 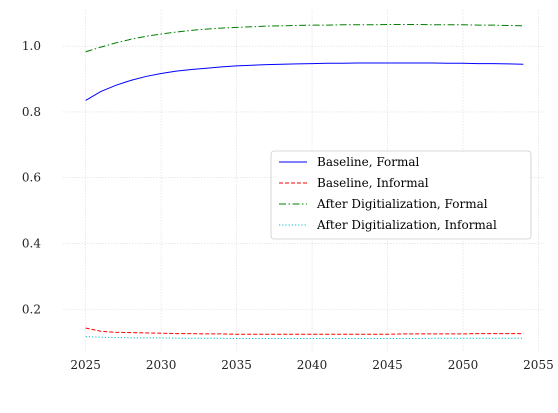 I want to click on x-tick-label: 2050, so click(x=463, y=365).